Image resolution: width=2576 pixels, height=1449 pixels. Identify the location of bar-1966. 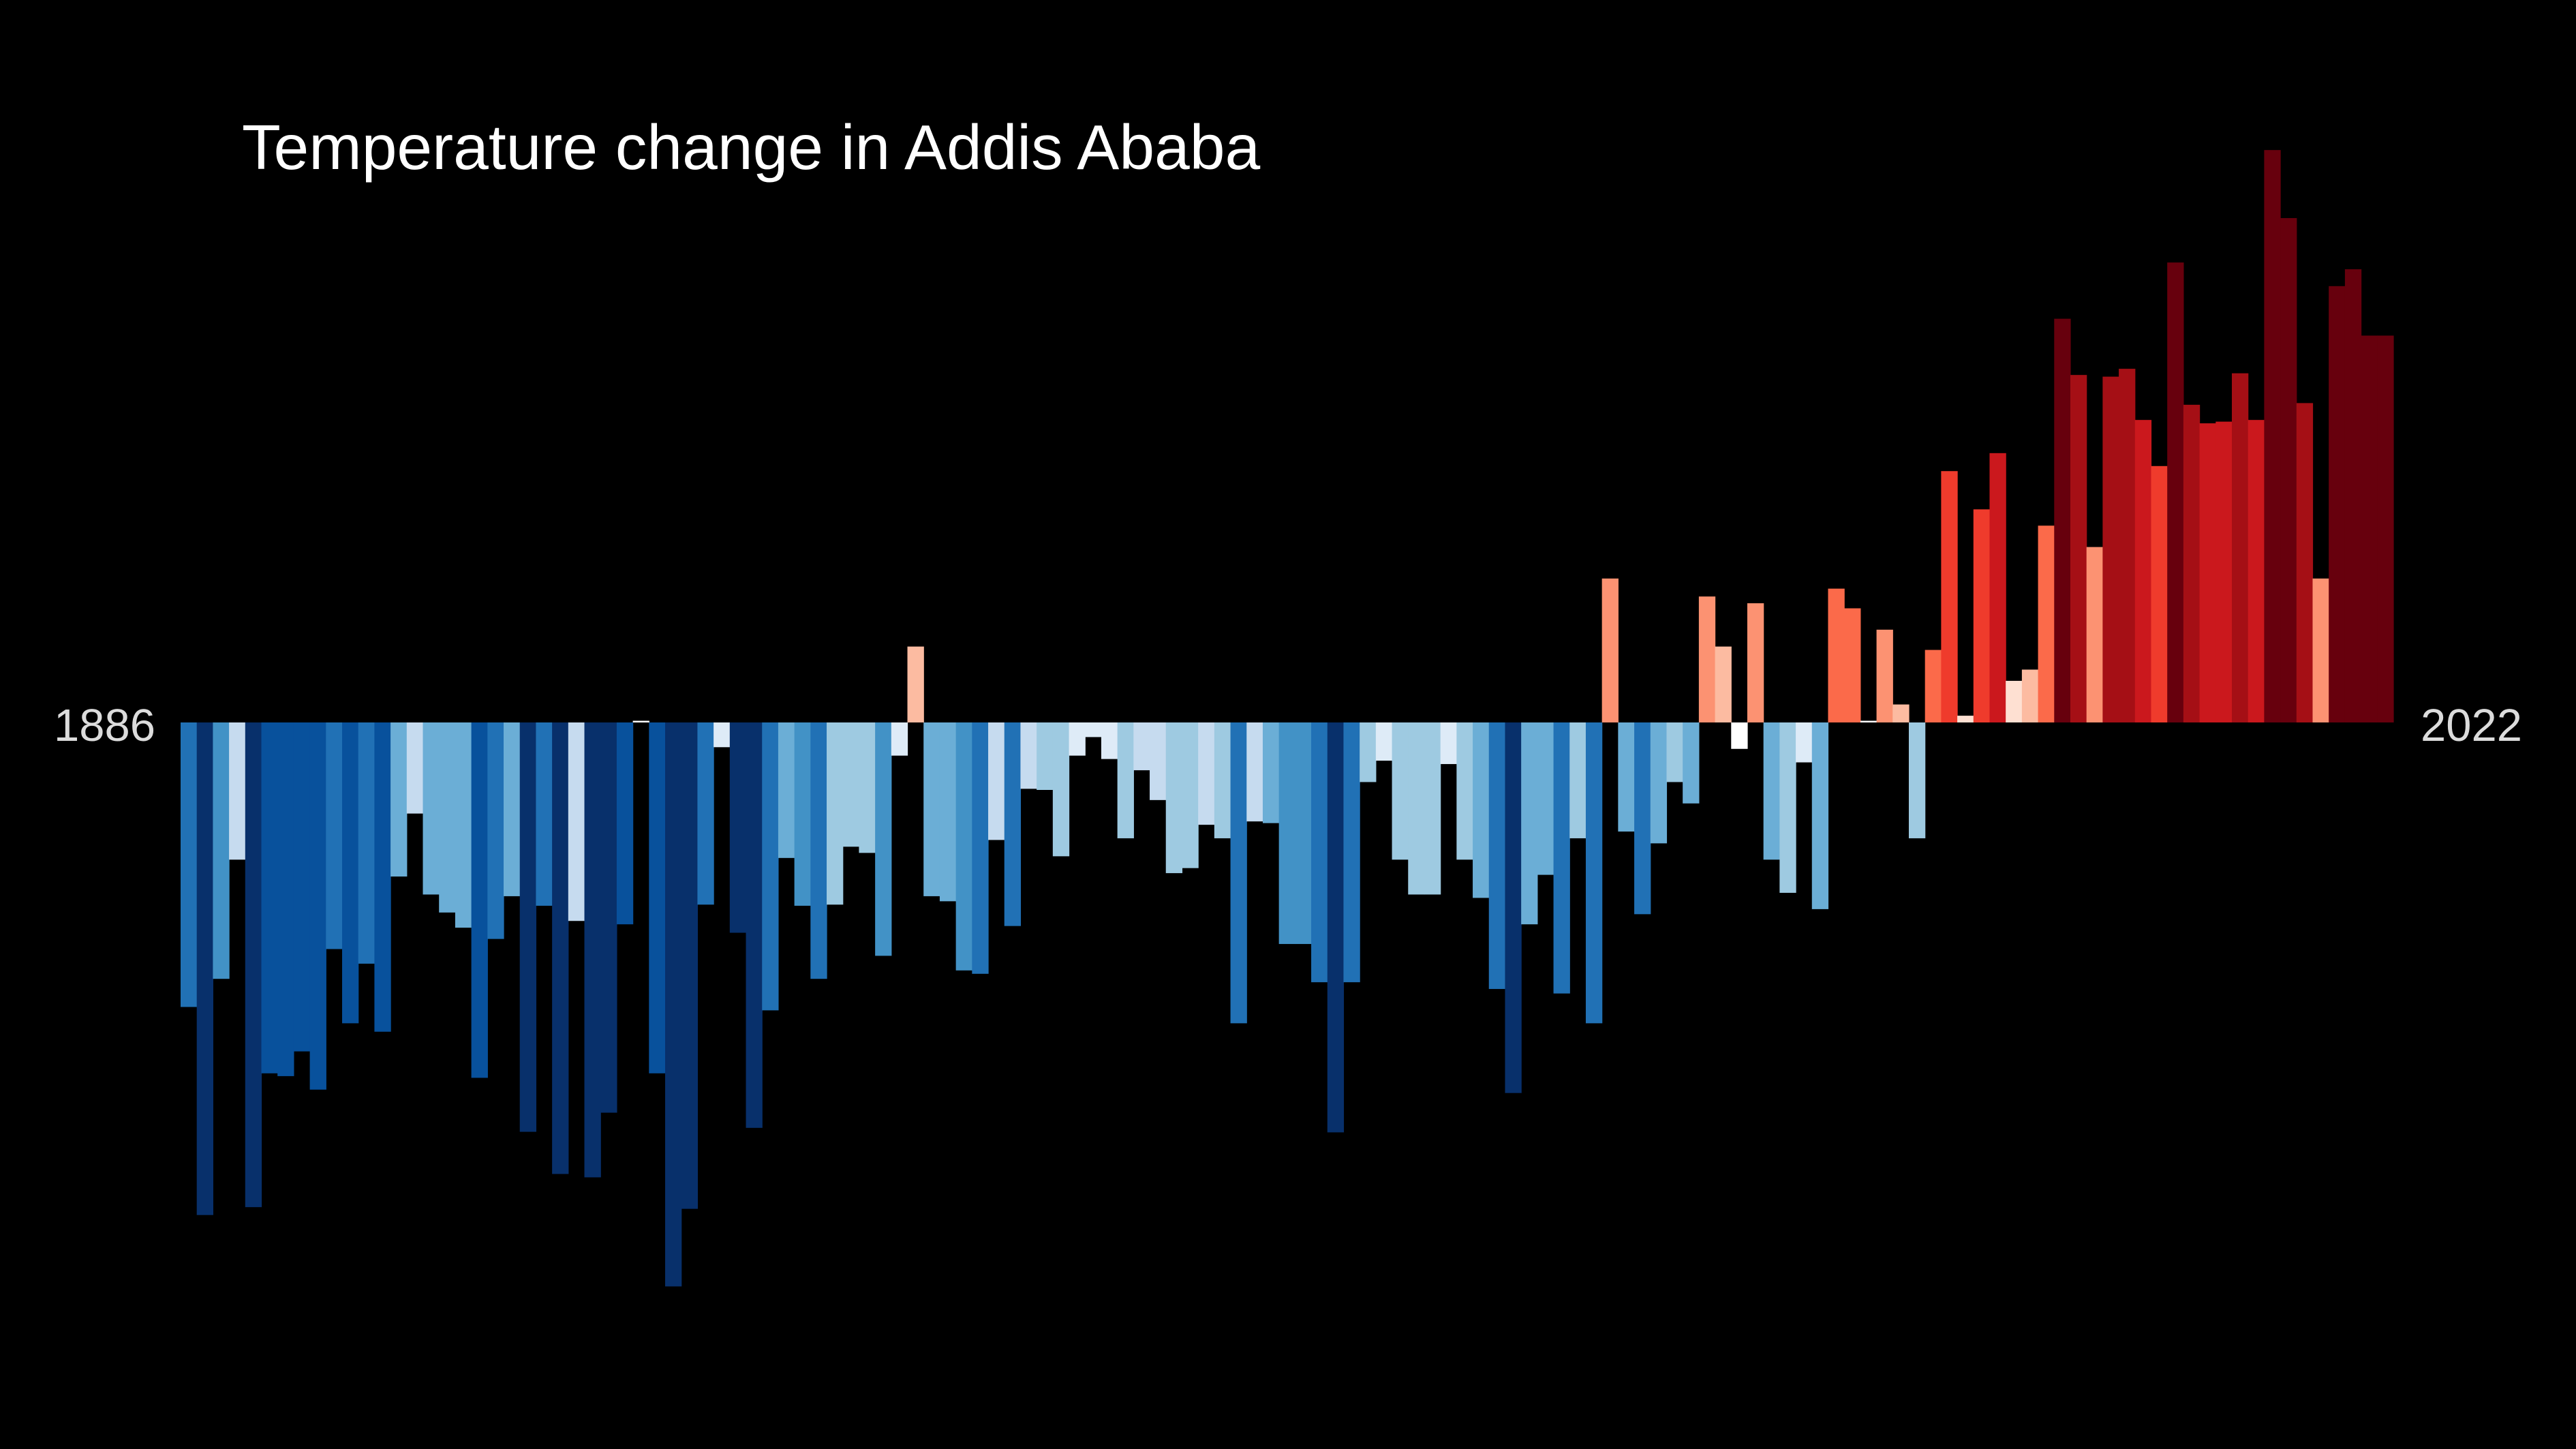
(1481, 810).